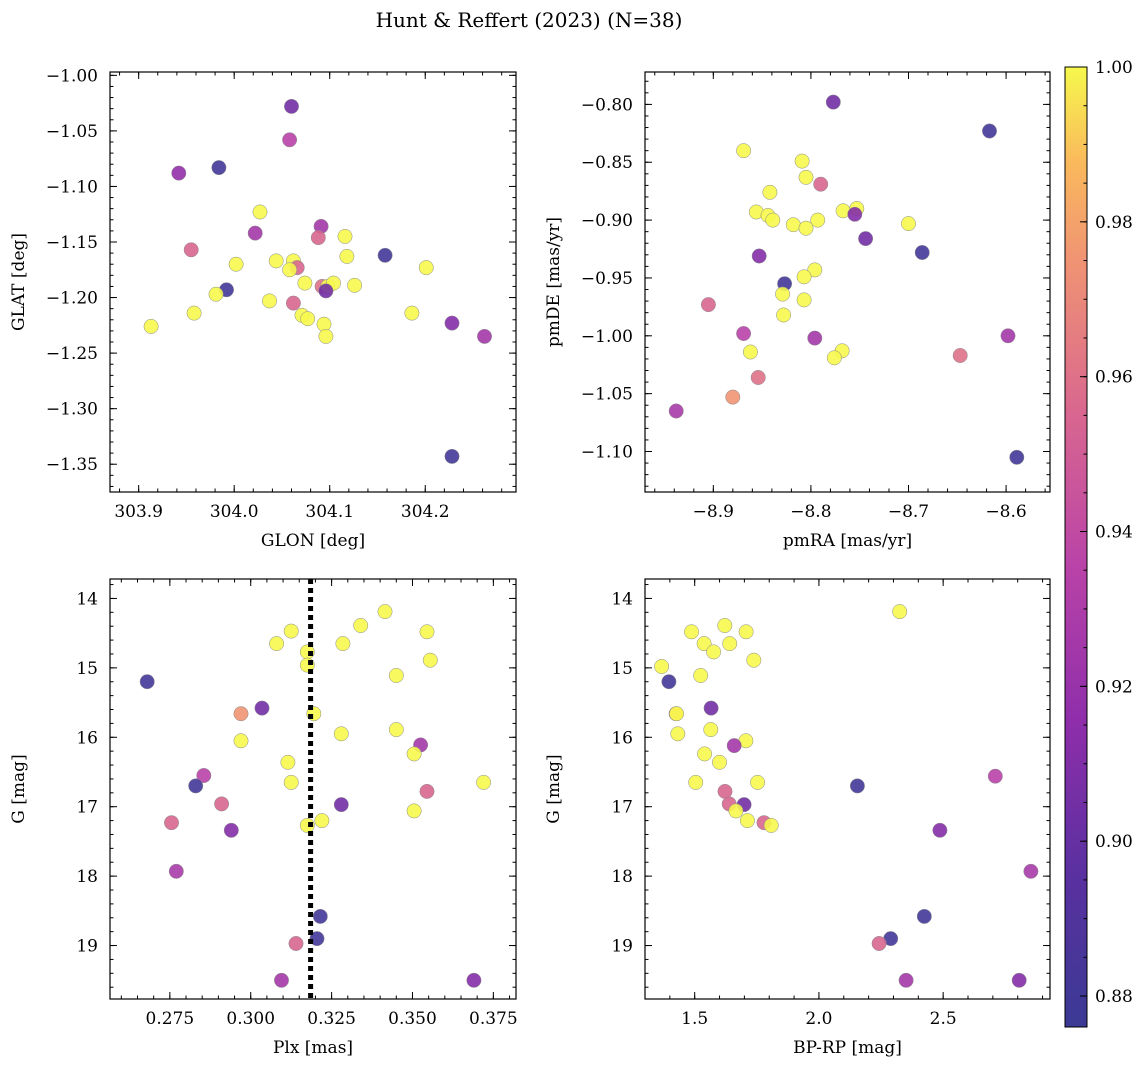 Image resolution: width=1148 pixels, height=1067 pixels. I want to click on glon-glat-ytick-label: −1.30, so click(72, 410).